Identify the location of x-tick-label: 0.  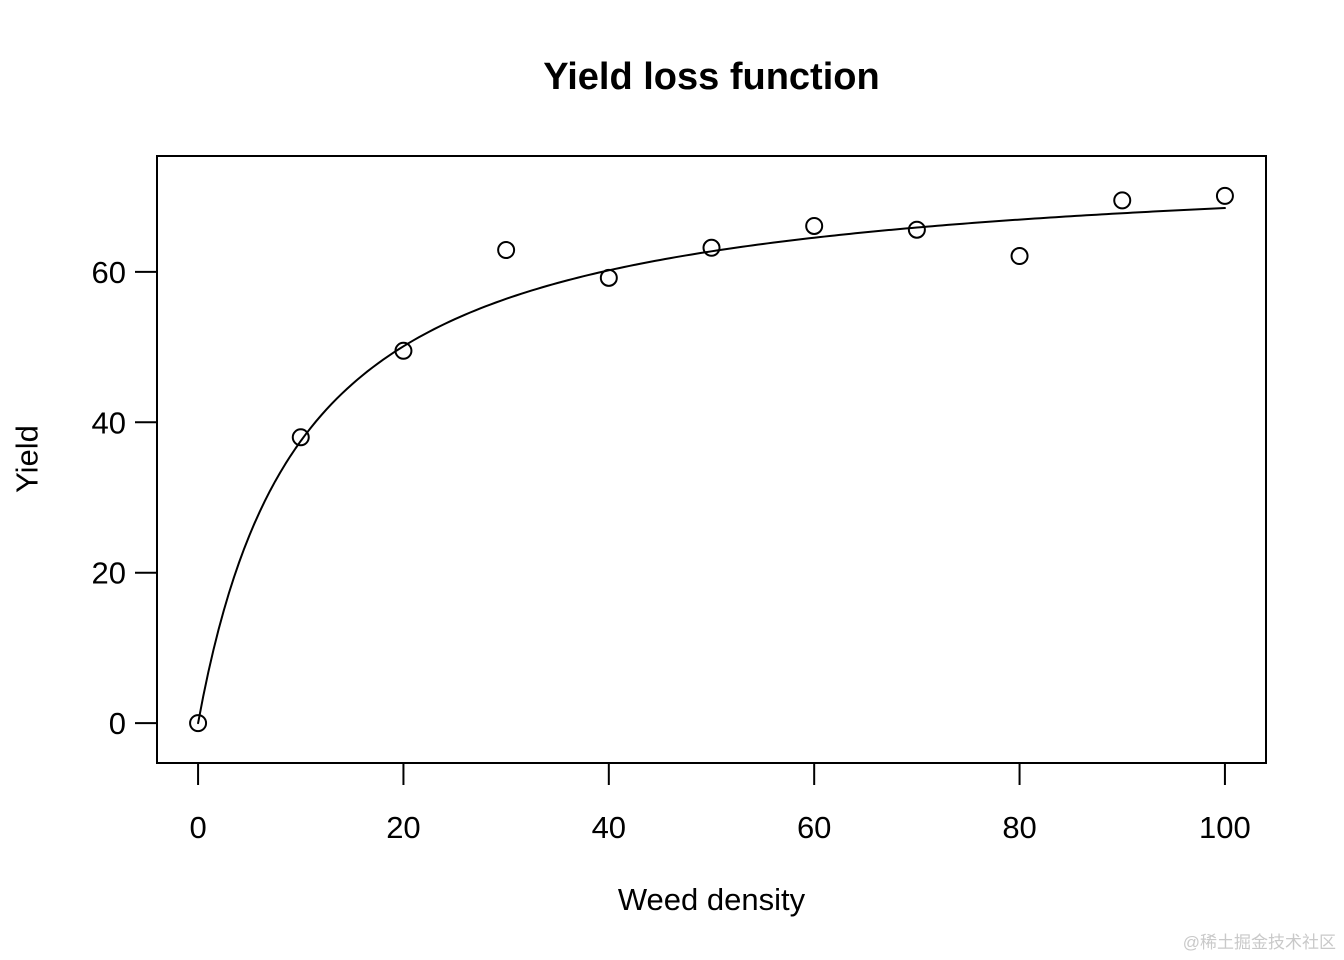
(197, 827).